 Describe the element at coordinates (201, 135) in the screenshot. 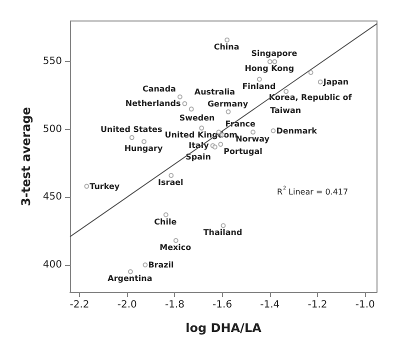

I see `annotation: United Kingdom` at that location.